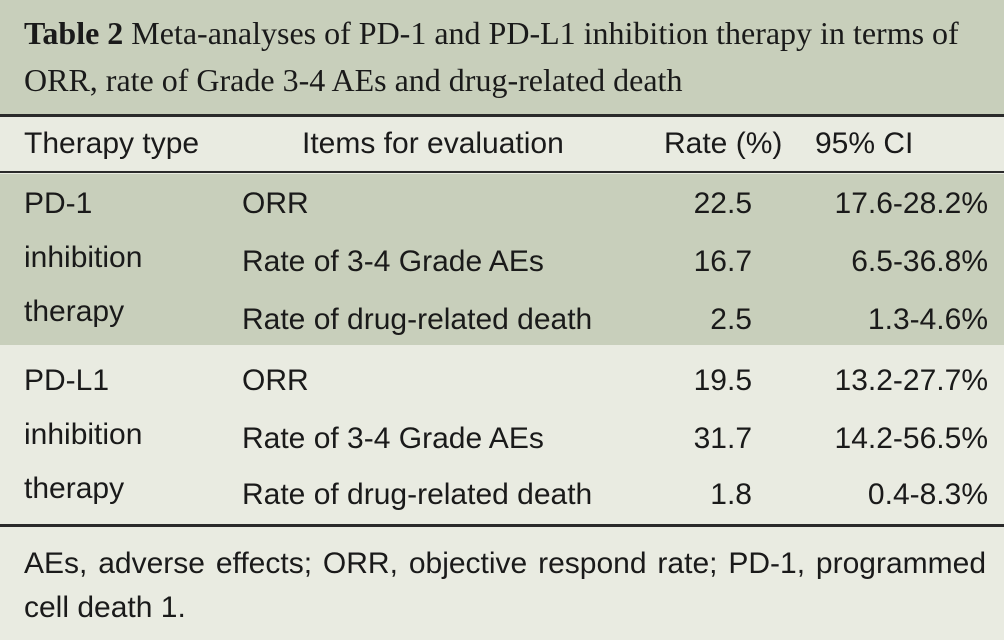 This screenshot has height=640, width=1004. What do you see at coordinates (502, 525) in the screenshot?
I see `bottom-rule` at bounding box center [502, 525].